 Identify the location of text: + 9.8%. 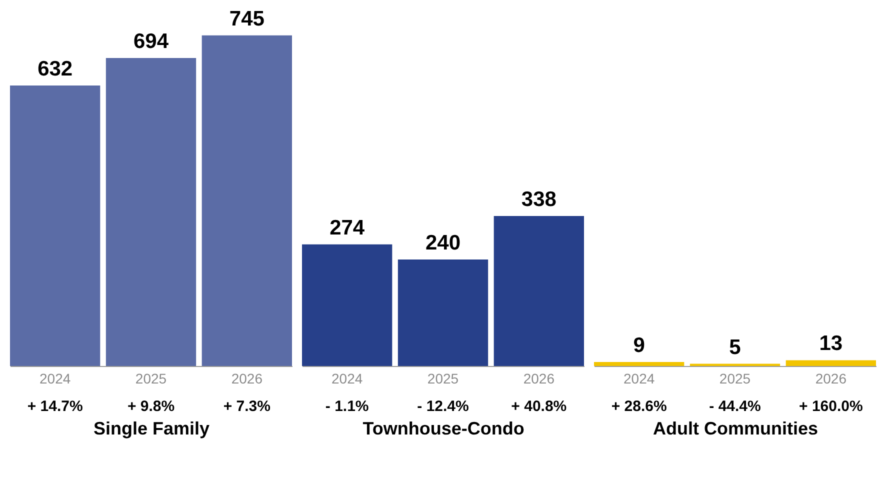
(151, 406).